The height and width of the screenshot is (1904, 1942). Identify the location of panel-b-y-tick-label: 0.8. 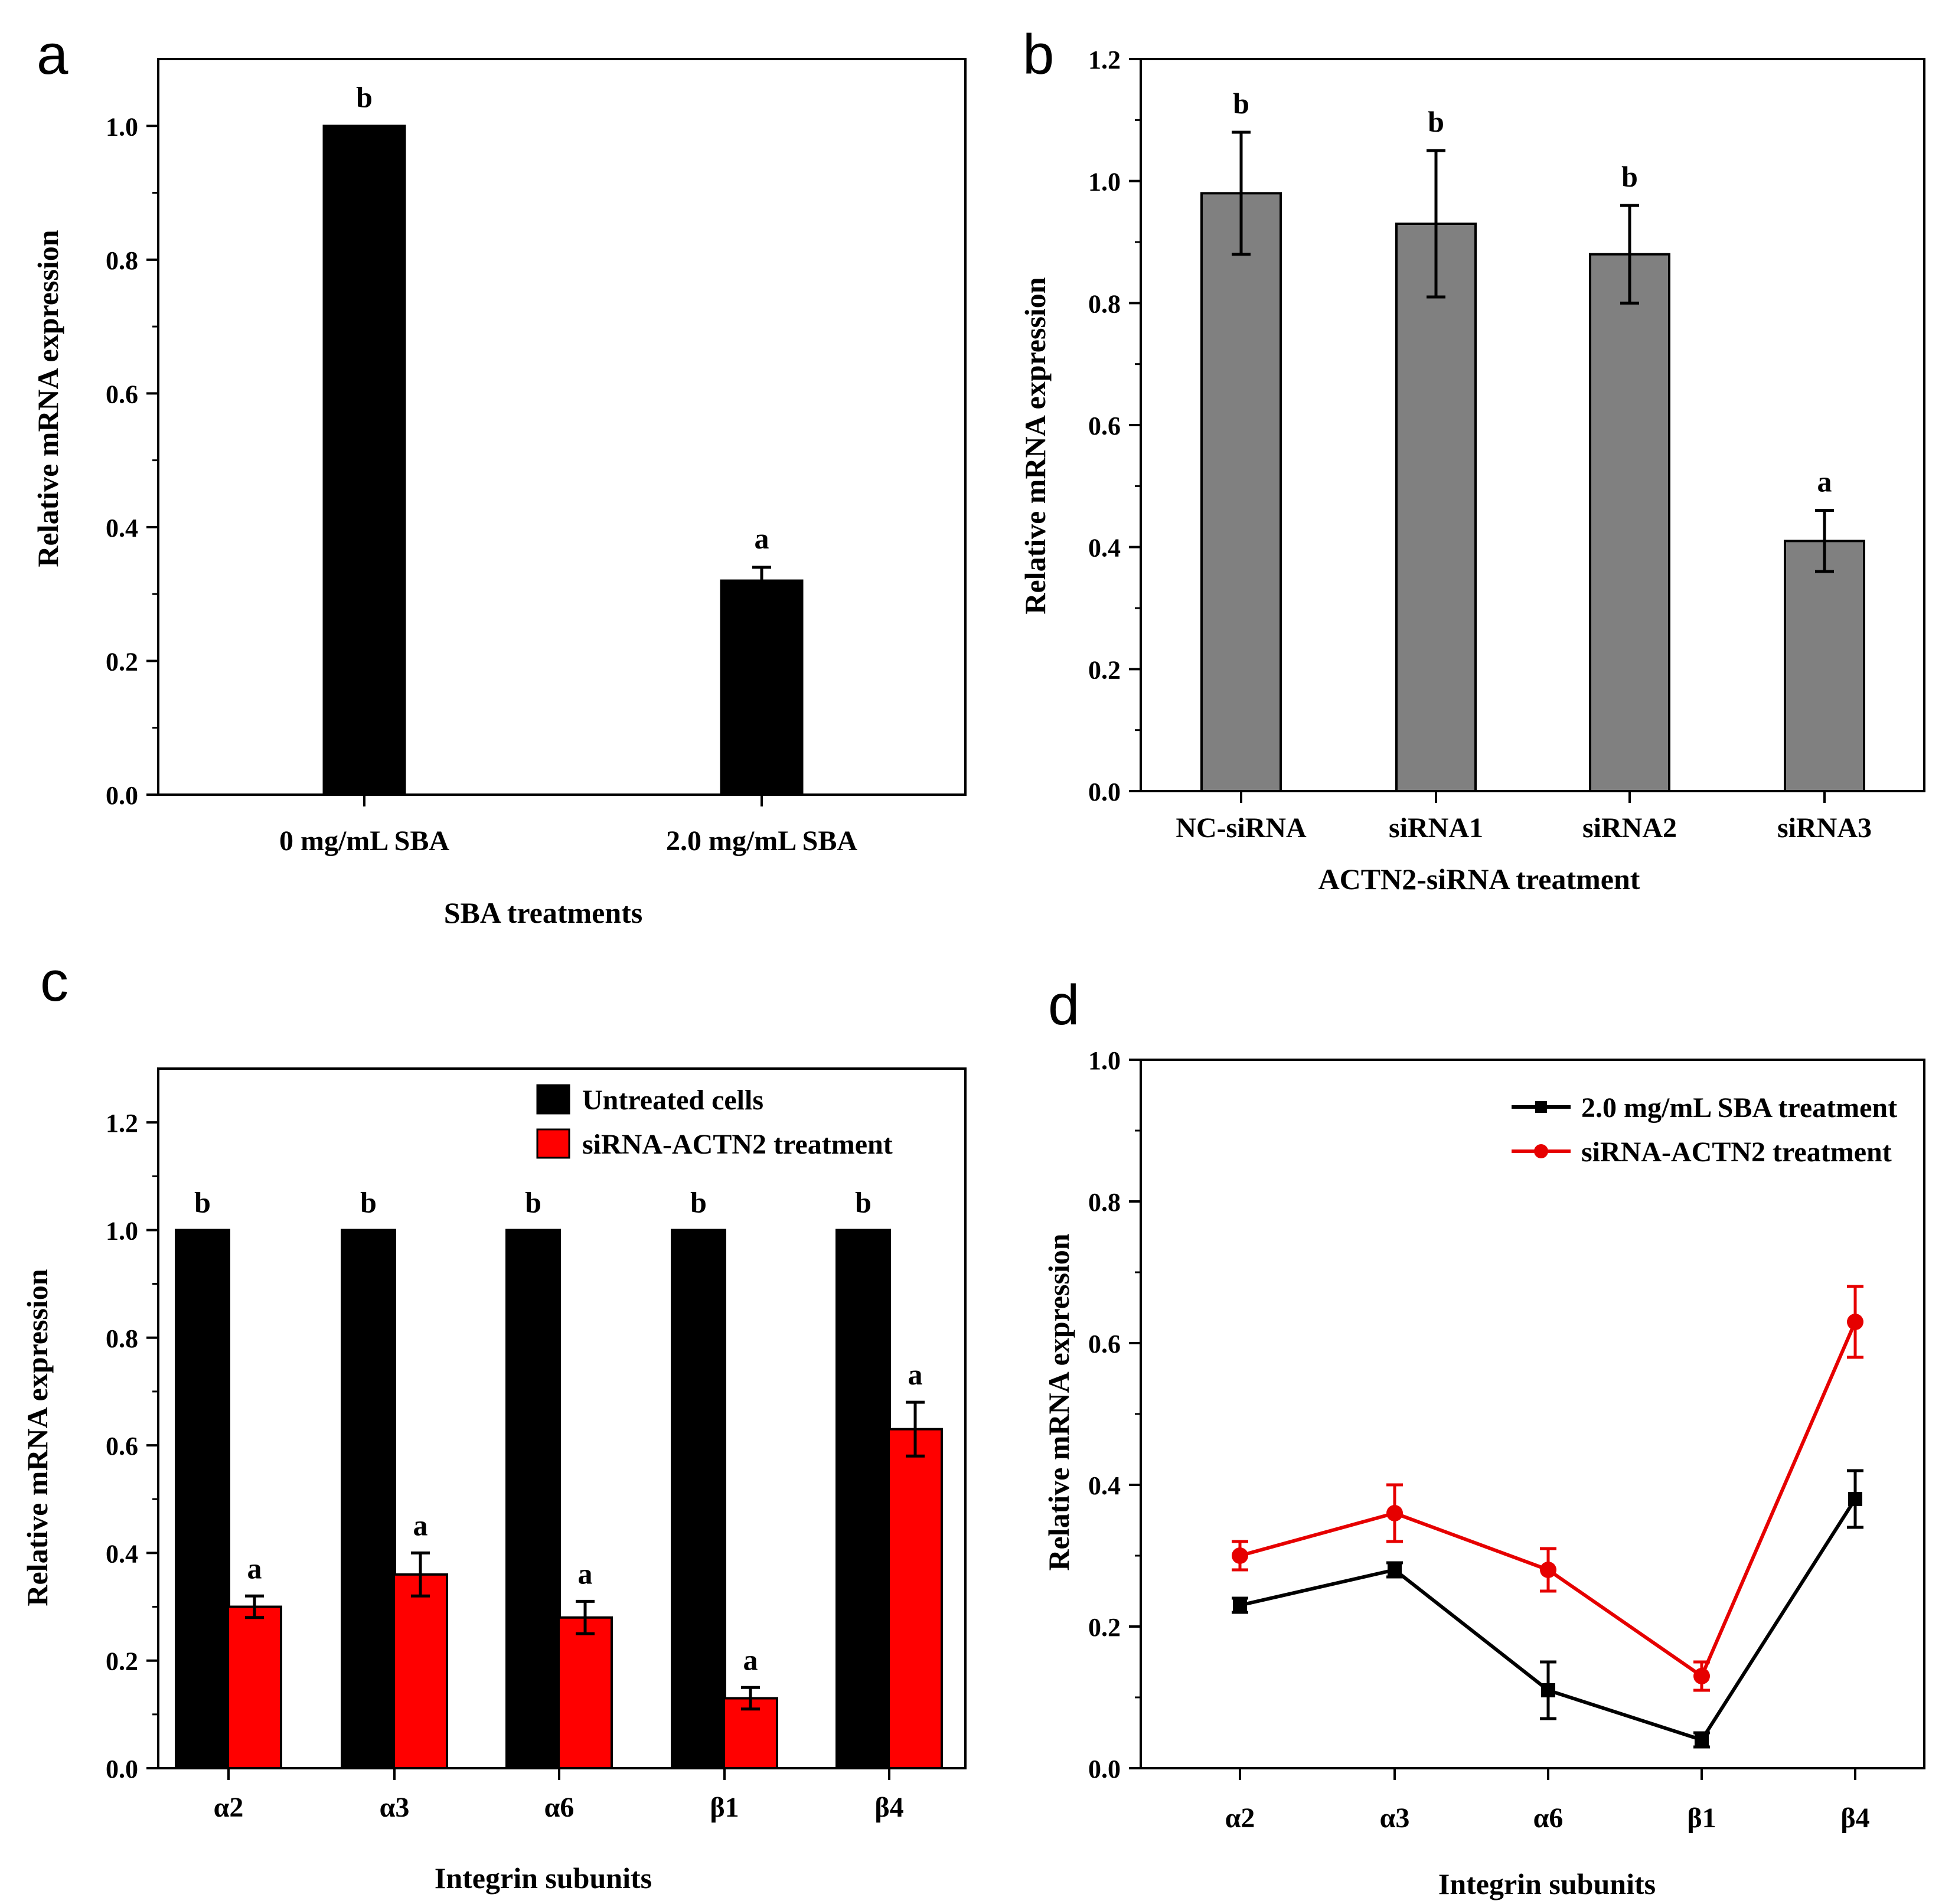
(1104, 303).